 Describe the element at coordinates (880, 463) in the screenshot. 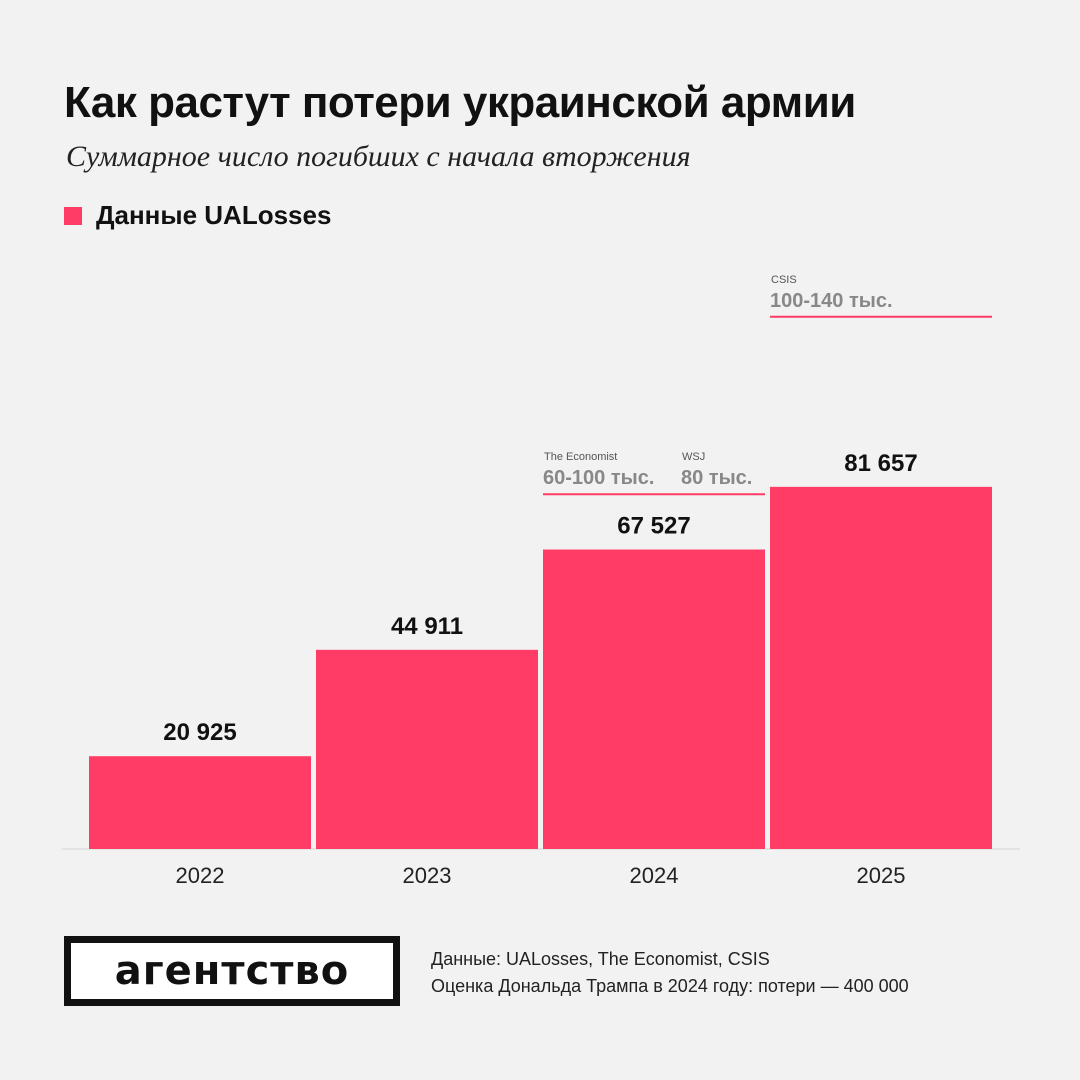

I see `bar-value-label-2025: 81 657` at that location.